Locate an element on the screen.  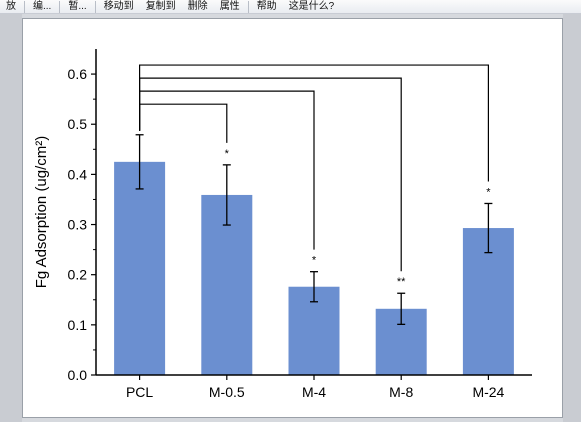
toolbar-item-delete: 删除 is located at coordinates (197, 6).